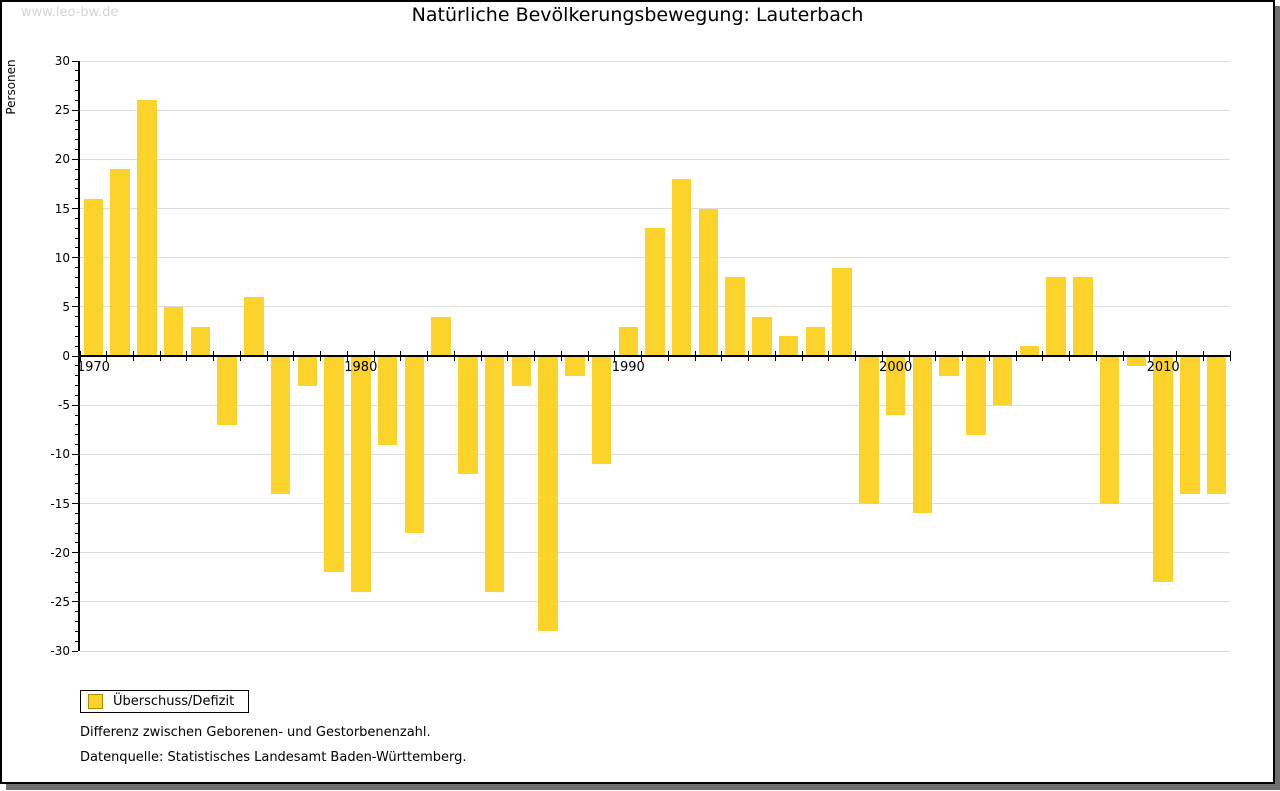  What do you see at coordinates (1002, 381) in the screenshot?
I see `bar-2004` at bounding box center [1002, 381].